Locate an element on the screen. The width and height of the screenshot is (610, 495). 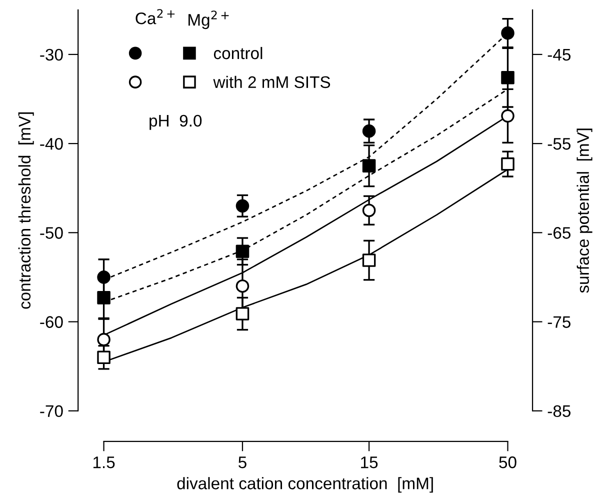
y2-tick-label: -85 is located at coordinates (559, 411).